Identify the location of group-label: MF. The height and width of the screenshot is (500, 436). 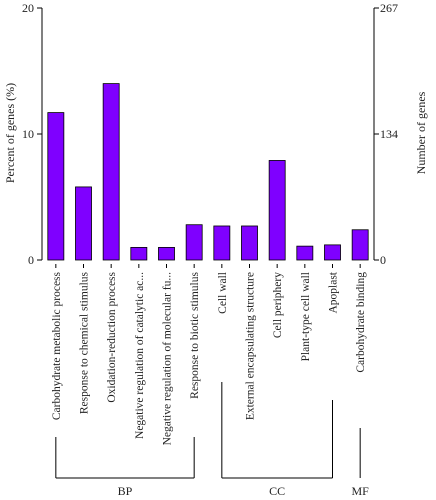
(360, 491).